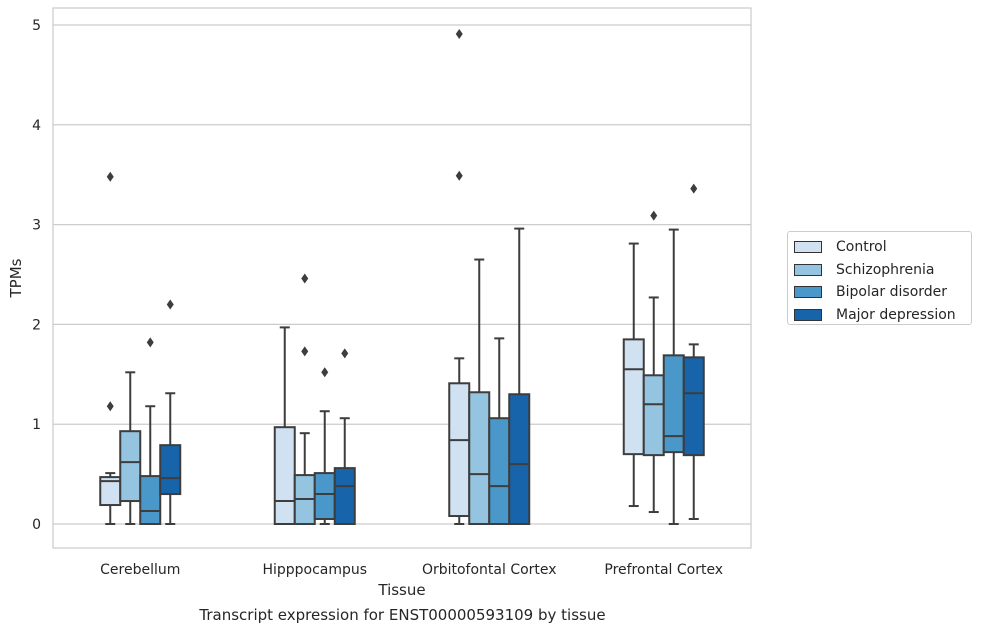 The height and width of the screenshot is (634, 983). I want to click on legend-item: Control, so click(882, 247).